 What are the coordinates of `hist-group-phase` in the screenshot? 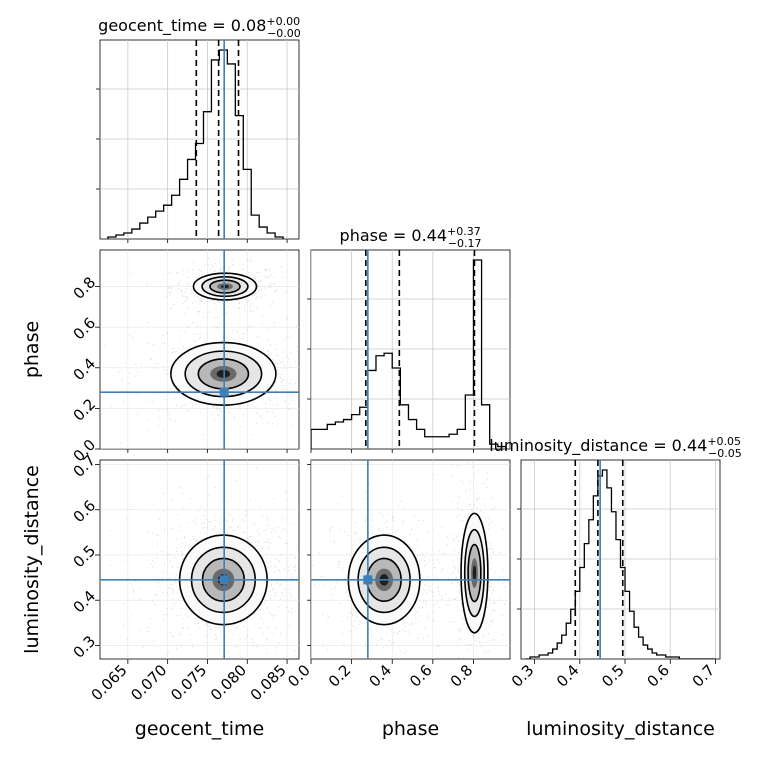 It's located at (410, 349).